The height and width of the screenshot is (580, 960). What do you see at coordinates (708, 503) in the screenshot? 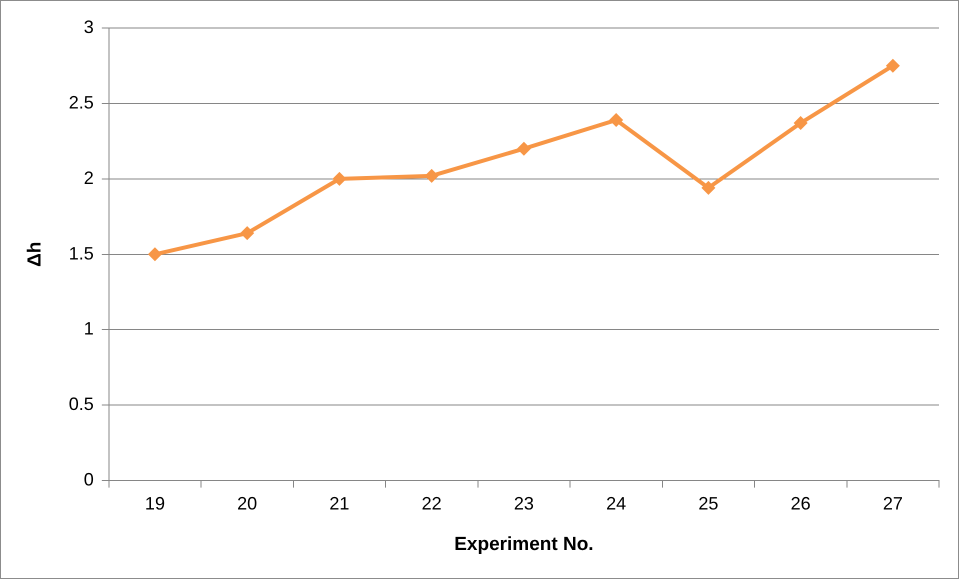
I see `x-tick-label: 25` at bounding box center [708, 503].